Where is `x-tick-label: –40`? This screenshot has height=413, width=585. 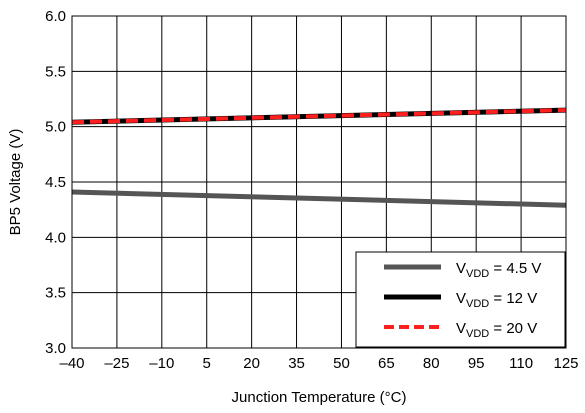 x-tick-label: –40 is located at coordinates (71, 363).